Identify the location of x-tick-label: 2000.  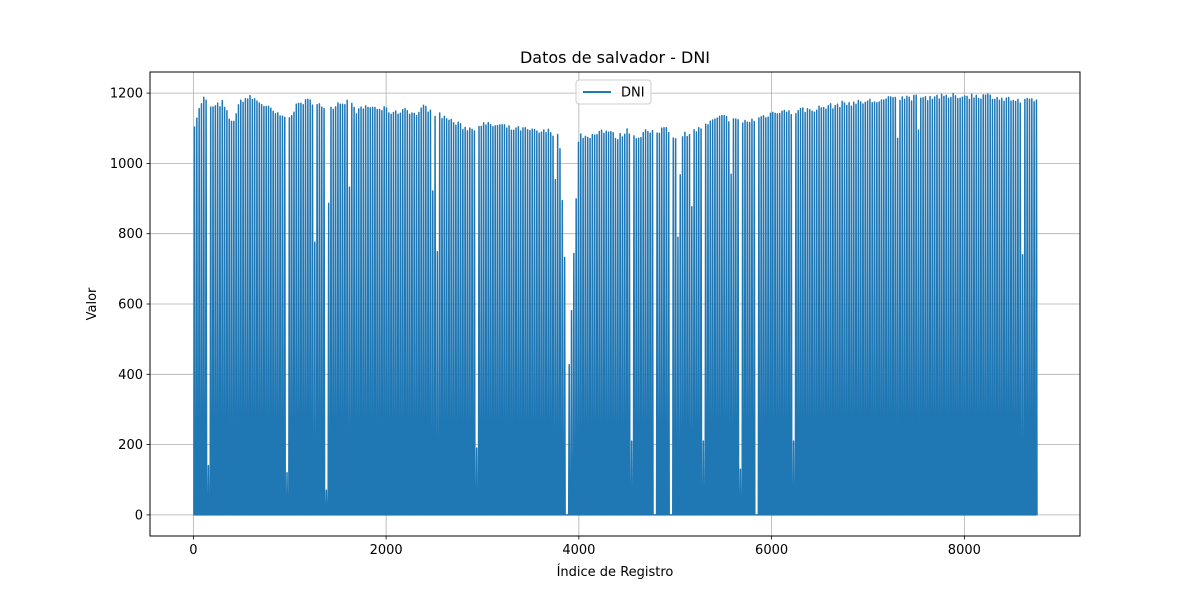
(386, 550).